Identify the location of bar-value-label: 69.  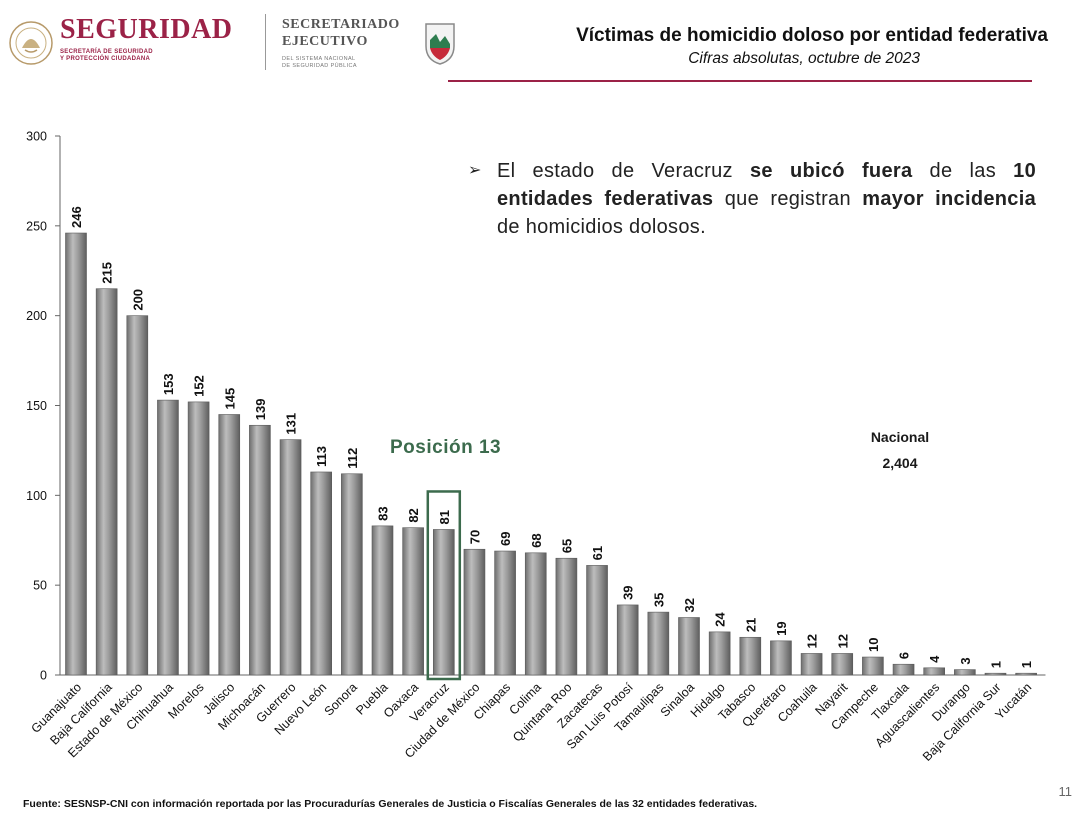
(505, 539).